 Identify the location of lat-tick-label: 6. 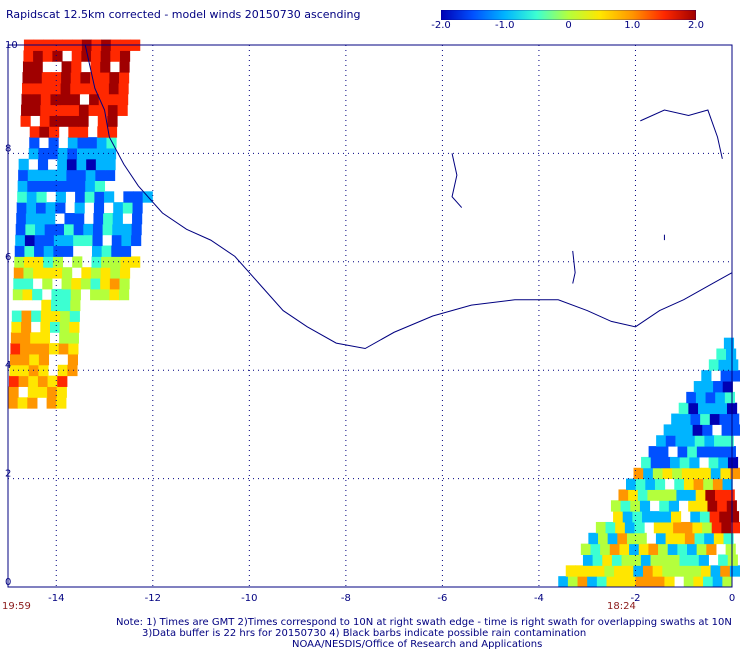
(8, 257).